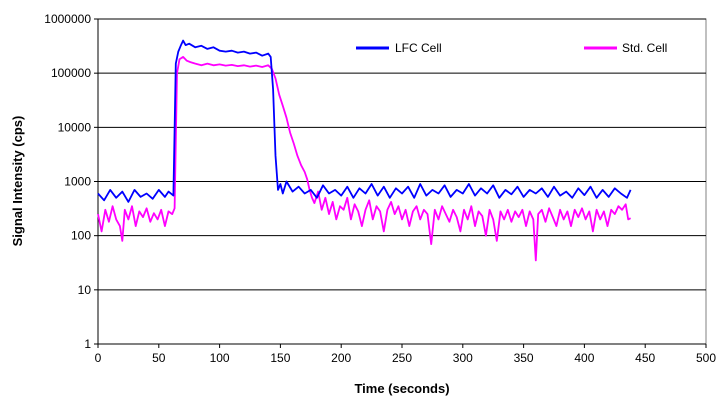  What do you see at coordinates (159, 358) in the screenshot?
I see `x-tick-label: 50` at bounding box center [159, 358].